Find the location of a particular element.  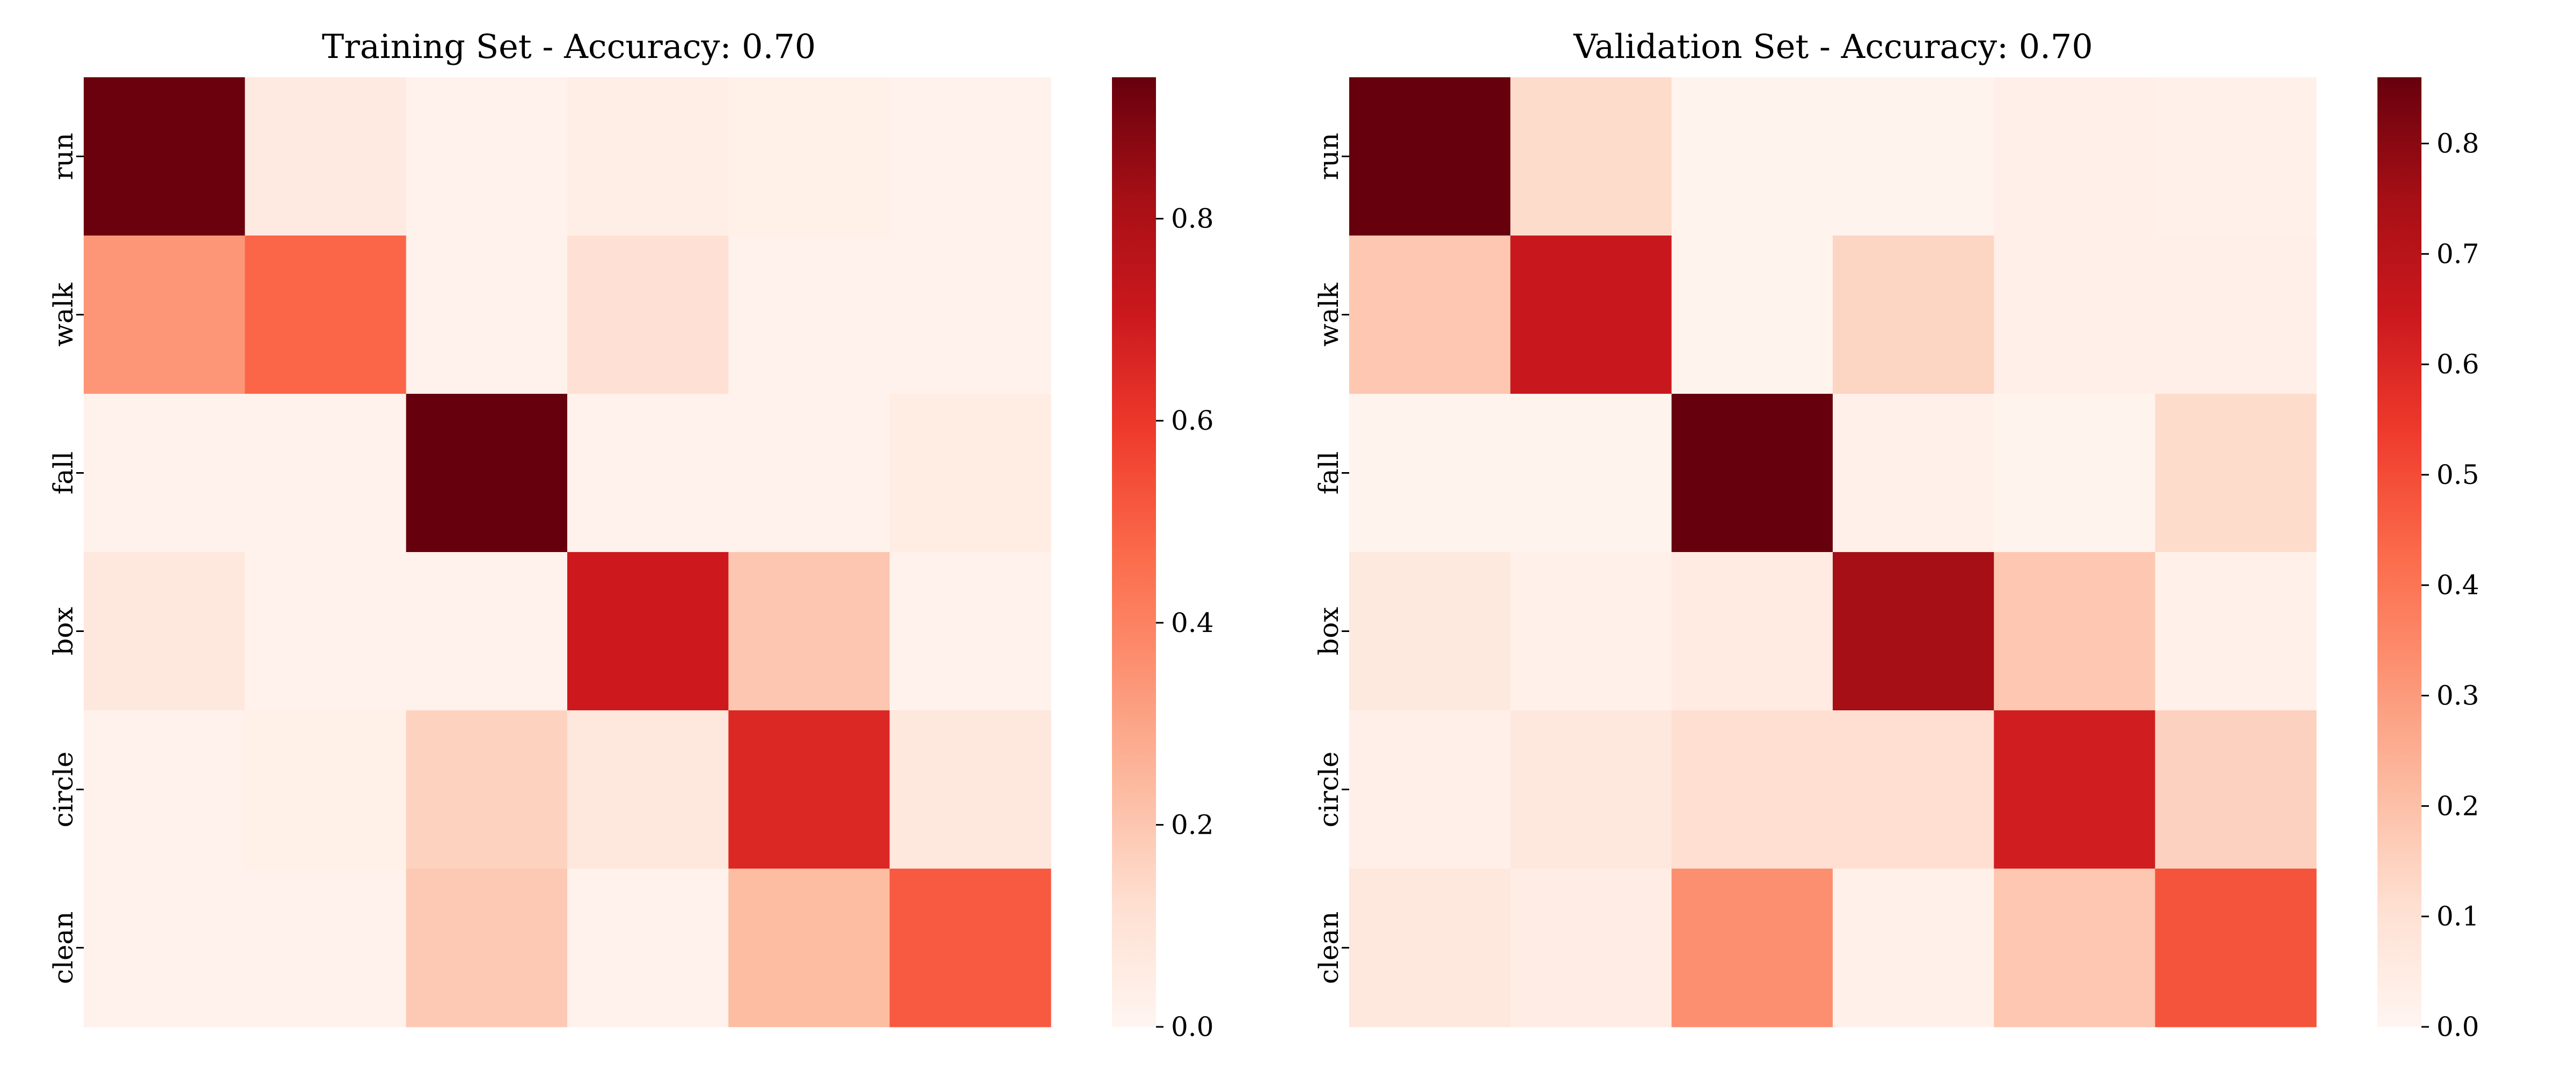

validation-cell-r4-c0 is located at coordinates (1430, 789).